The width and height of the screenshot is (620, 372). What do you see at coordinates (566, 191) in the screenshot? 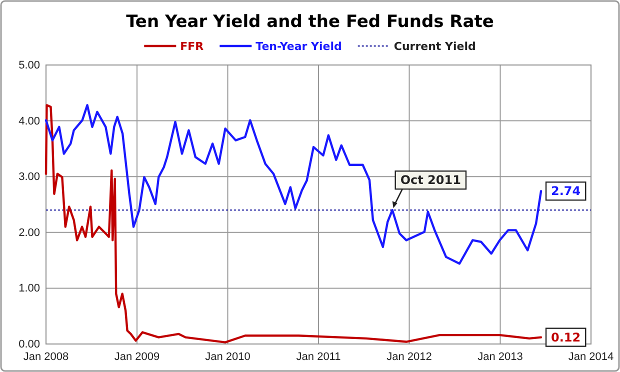
I see `annotation: 2.74` at bounding box center [566, 191].